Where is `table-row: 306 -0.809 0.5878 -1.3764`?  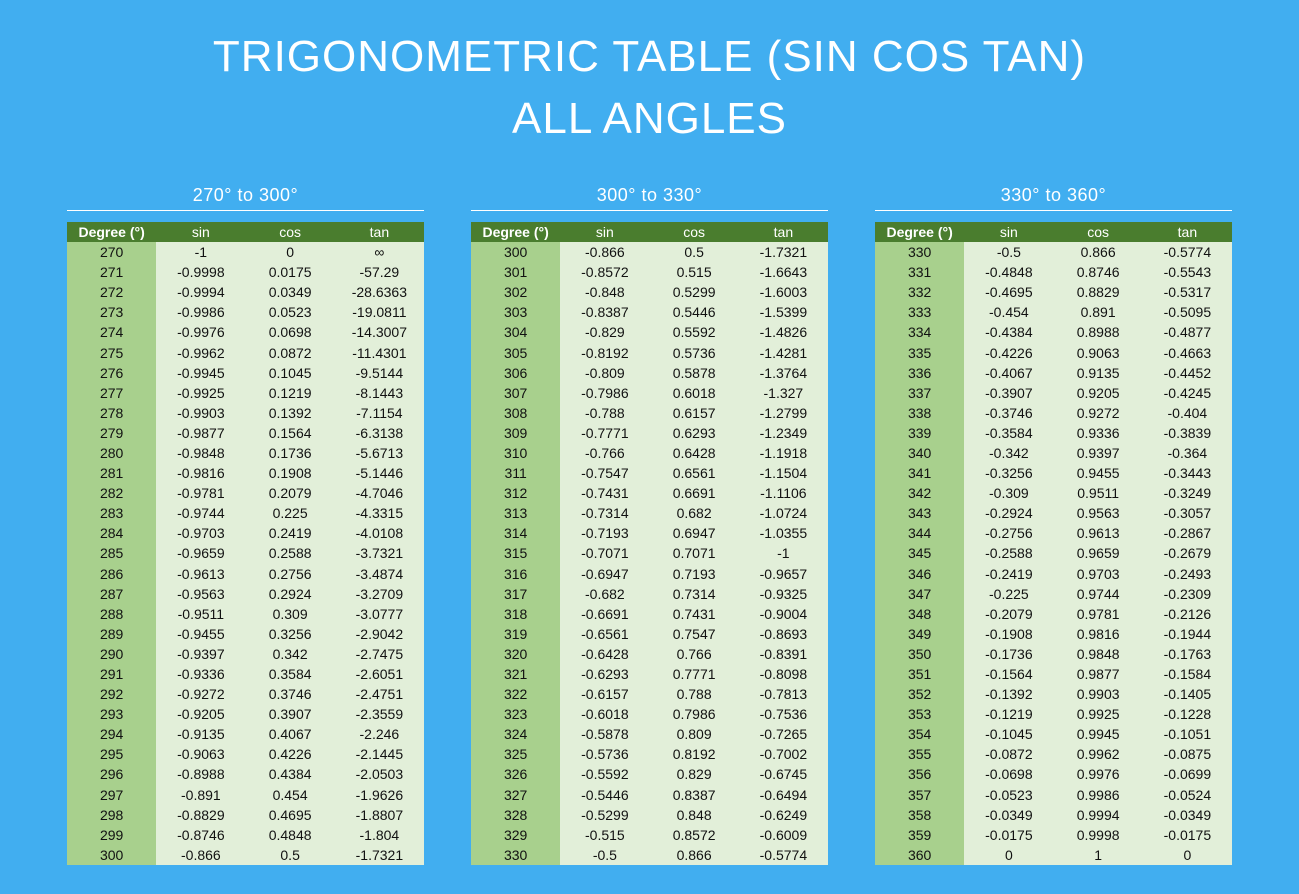
table-row: 306 -0.809 0.5878 -1.3764 is located at coordinates (649, 372).